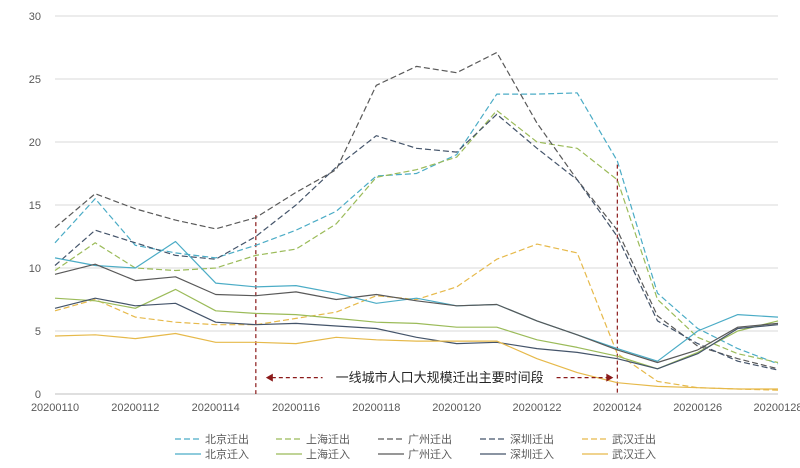 Image resolution: width=800 pixels, height=468 pixels. What do you see at coordinates (430, 454) in the screenshot?
I see `legend-label: 广州迁入` at bounding box center [430, 454].